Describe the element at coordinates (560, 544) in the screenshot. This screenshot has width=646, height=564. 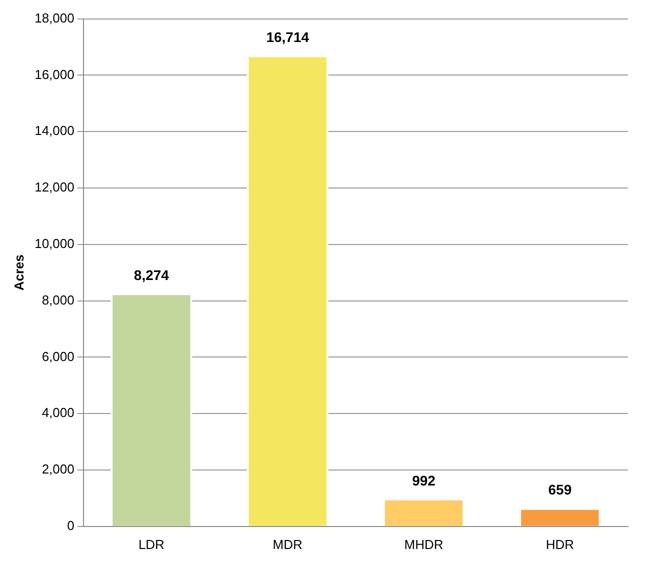
I see `x-tick-label: HDR` at that location.